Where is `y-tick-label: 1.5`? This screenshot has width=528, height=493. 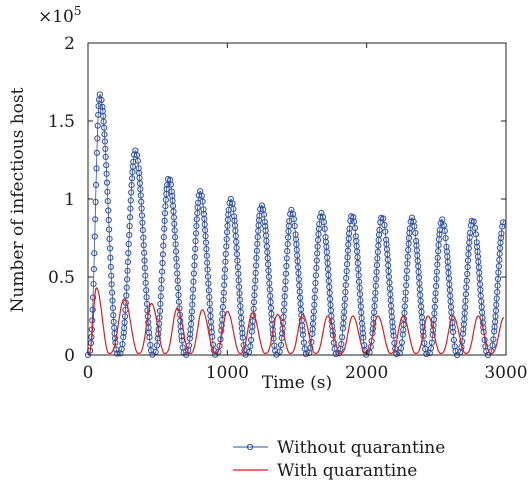 y-tick-label: 1.5 is located at coordinates (61, 122).